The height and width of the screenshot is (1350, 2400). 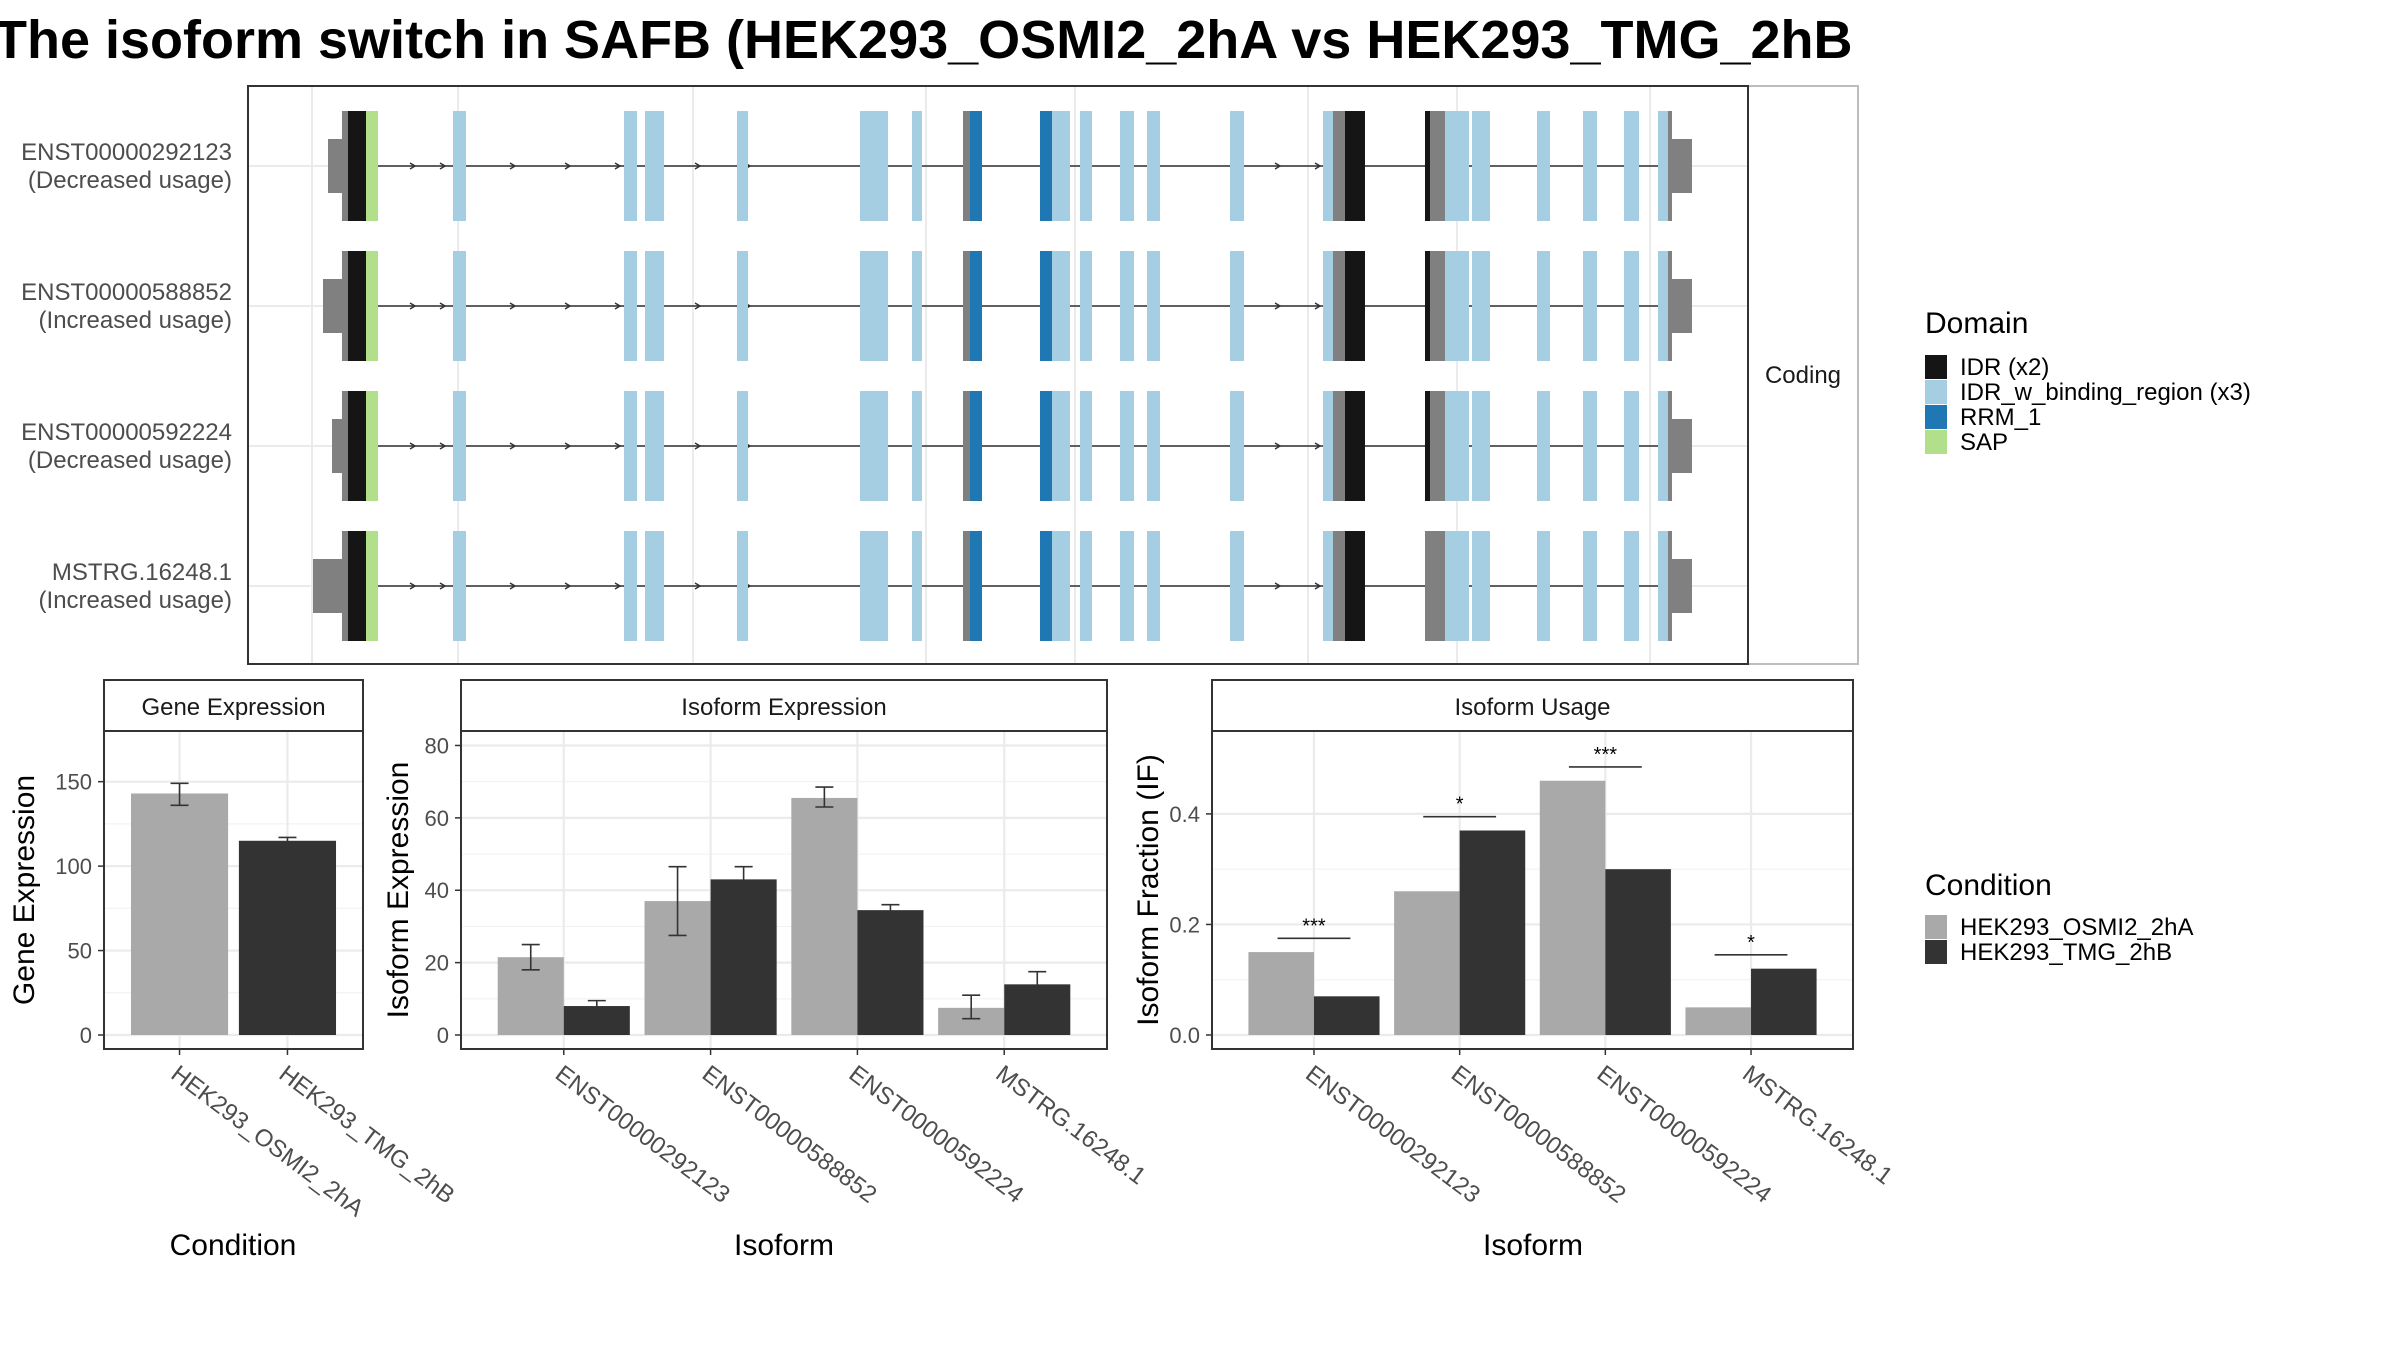 I want to click on panel-strip, so click(x=784, y=705).